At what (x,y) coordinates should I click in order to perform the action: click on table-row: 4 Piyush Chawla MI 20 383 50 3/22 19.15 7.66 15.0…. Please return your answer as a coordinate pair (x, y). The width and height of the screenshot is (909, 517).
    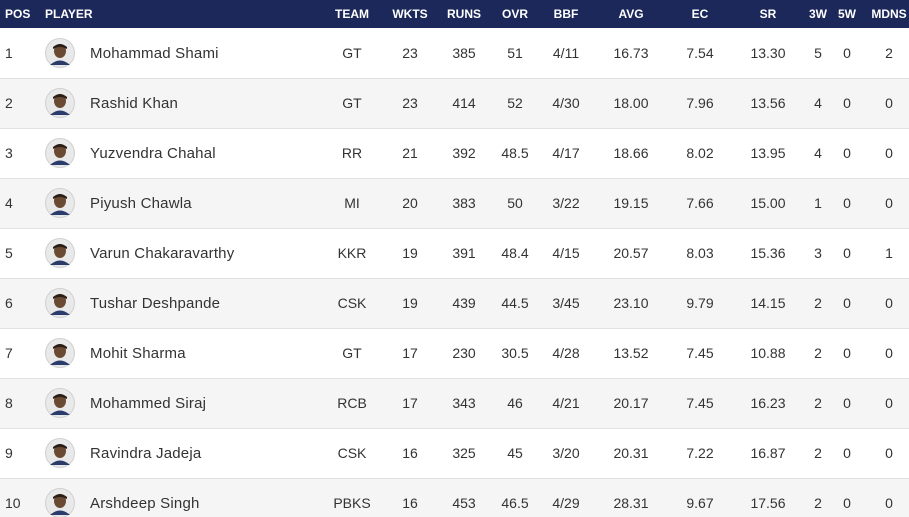
    Looking at the image, I should click on (454, 204).